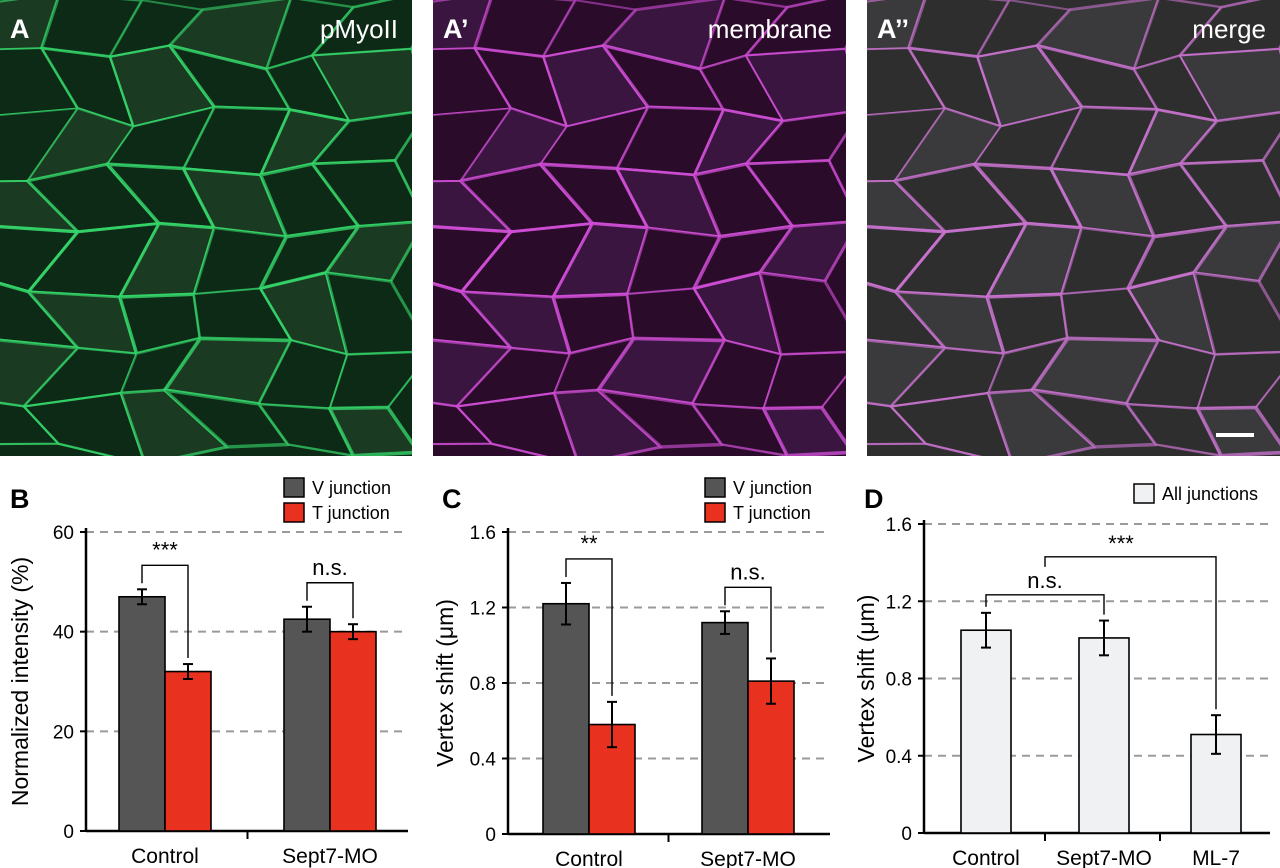 This screenshot has width=1280, height=868. What do you see at coordinates (769, 29) in the screenshot?
I see `channel-label-membrane: membrane` at bounding box center [769, 29].